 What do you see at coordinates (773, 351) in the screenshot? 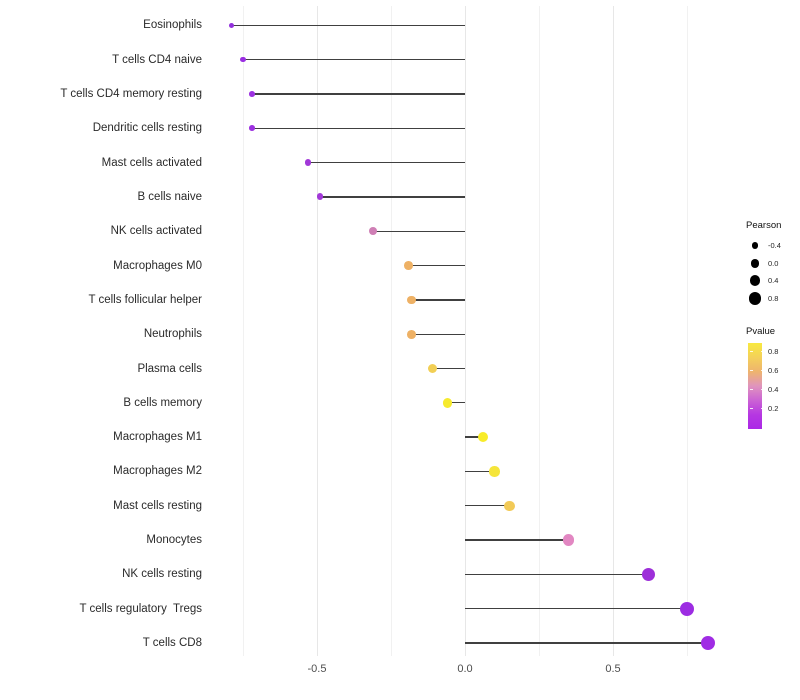
I see `colorbar-label: 0.8` at bounding box center [773, 351].